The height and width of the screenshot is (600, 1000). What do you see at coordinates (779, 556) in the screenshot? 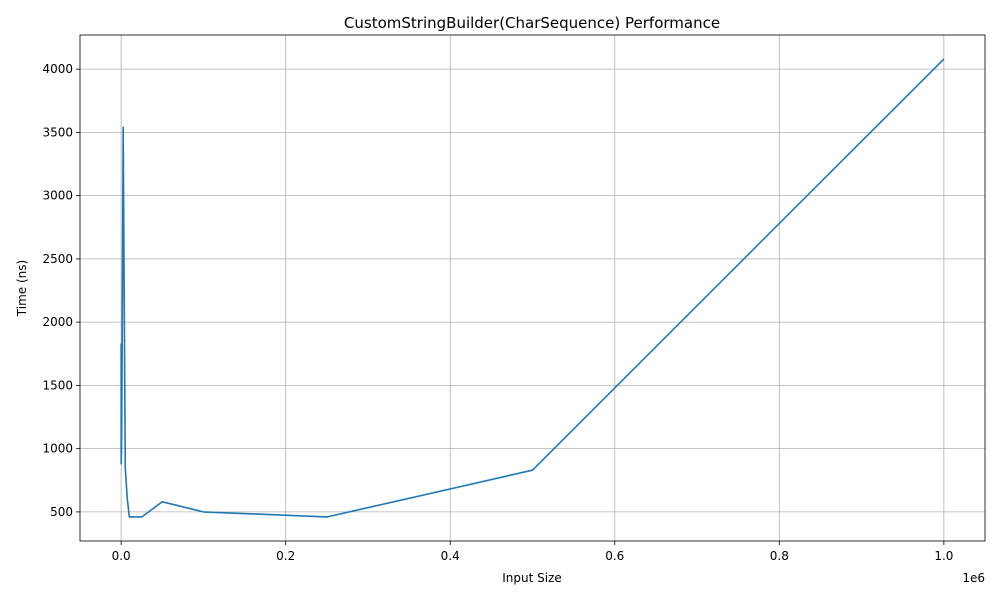
I see `x-tick-label: 0.8` at bounding box center [779, 556].